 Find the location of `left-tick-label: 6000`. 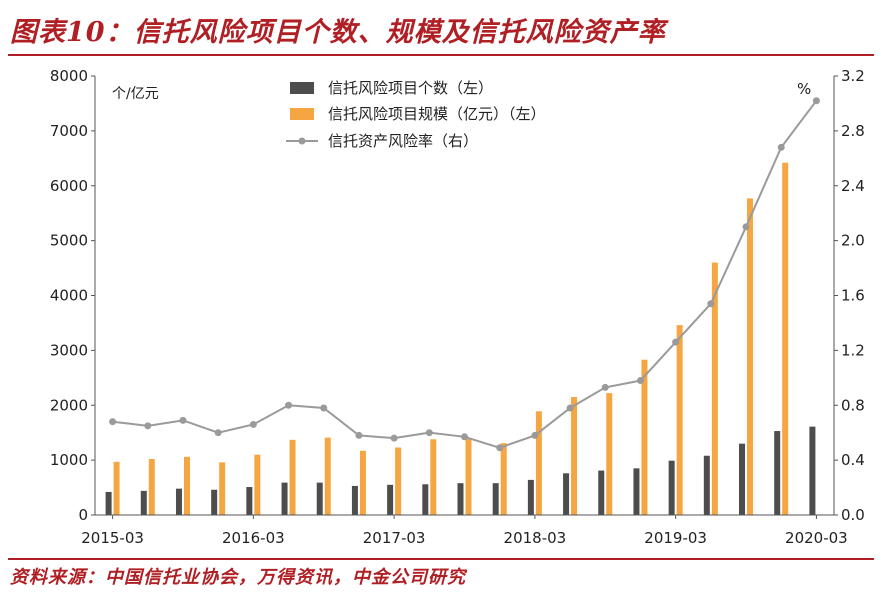

left-tick-label: 6000 is located at coordinates (69, 186).